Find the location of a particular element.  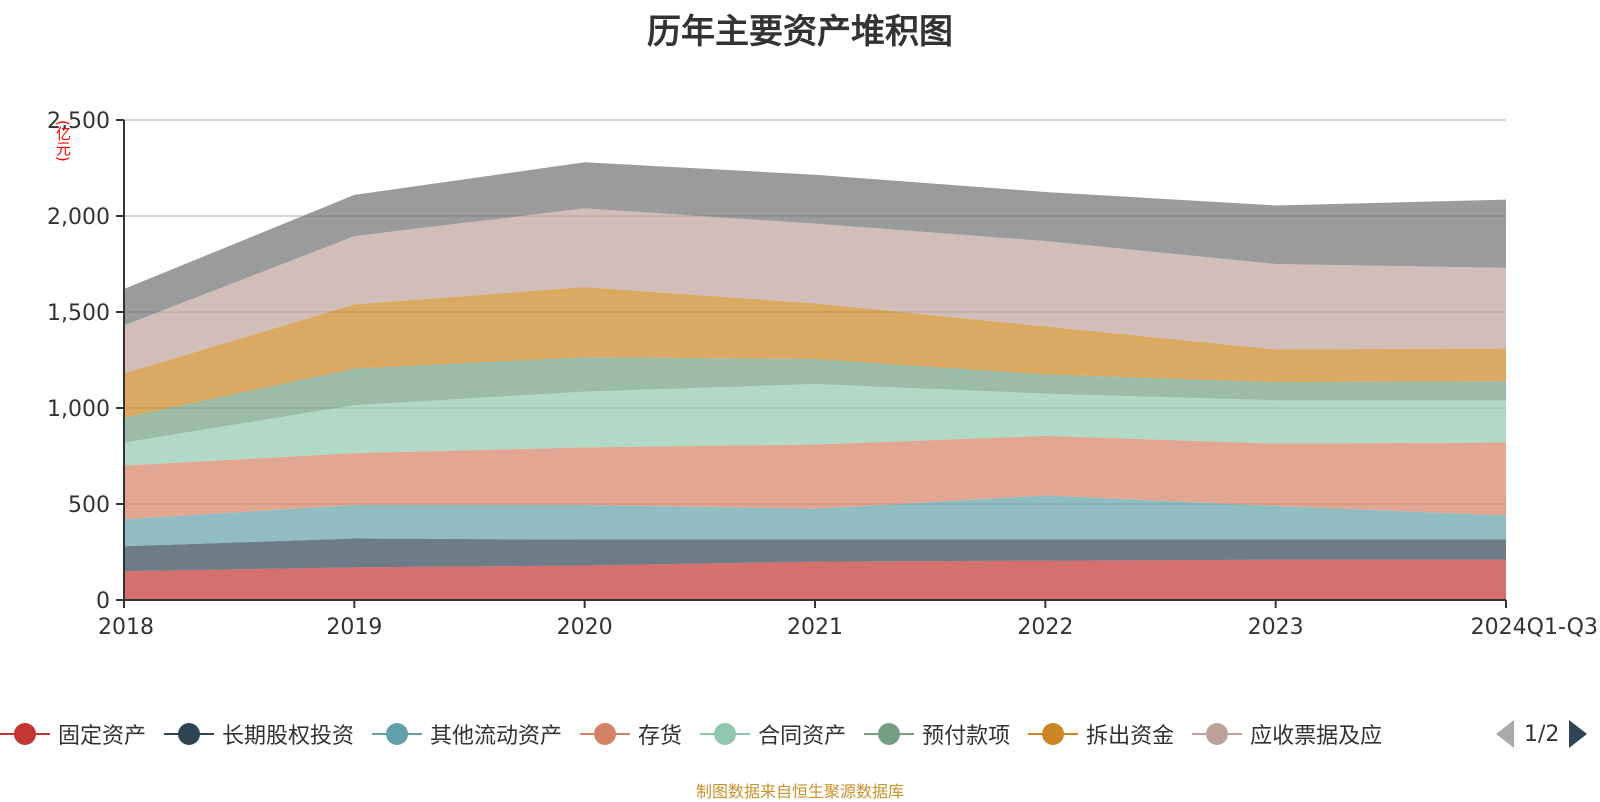

y-tick-label: 2,000 is located at coordinates (78, 217).